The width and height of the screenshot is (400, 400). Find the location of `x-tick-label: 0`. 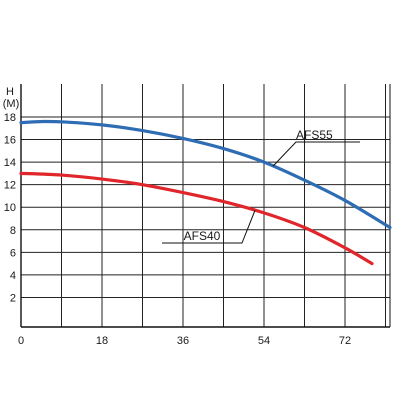

x-tick-label: 0 is located at coordinates (21, 341).